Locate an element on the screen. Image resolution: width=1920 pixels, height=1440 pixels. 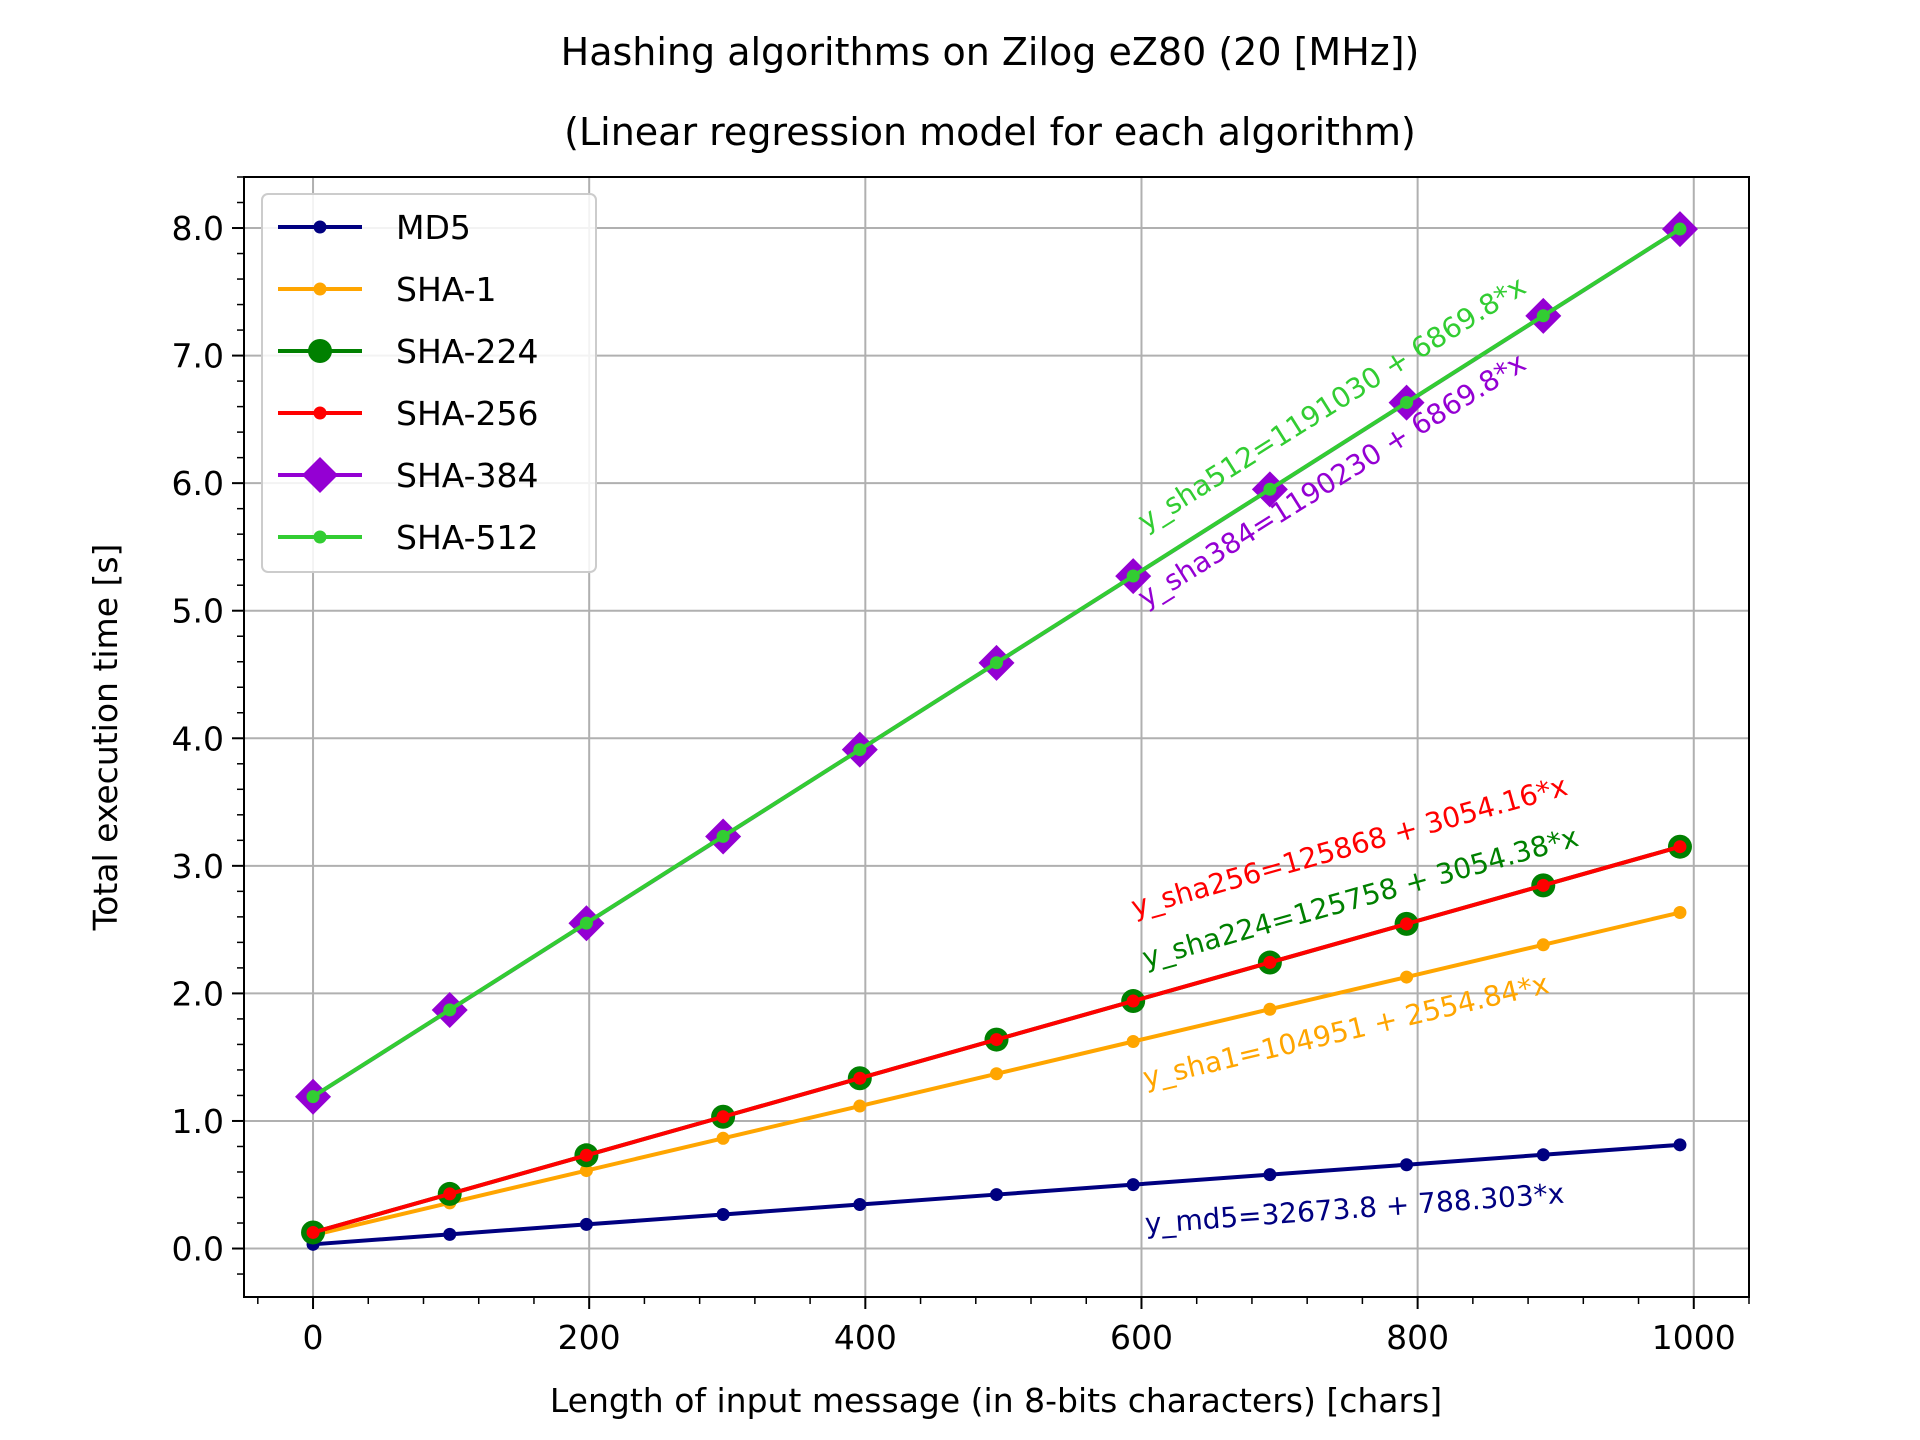
legend-label: SHA-512 is located at coordinates (467, 537).